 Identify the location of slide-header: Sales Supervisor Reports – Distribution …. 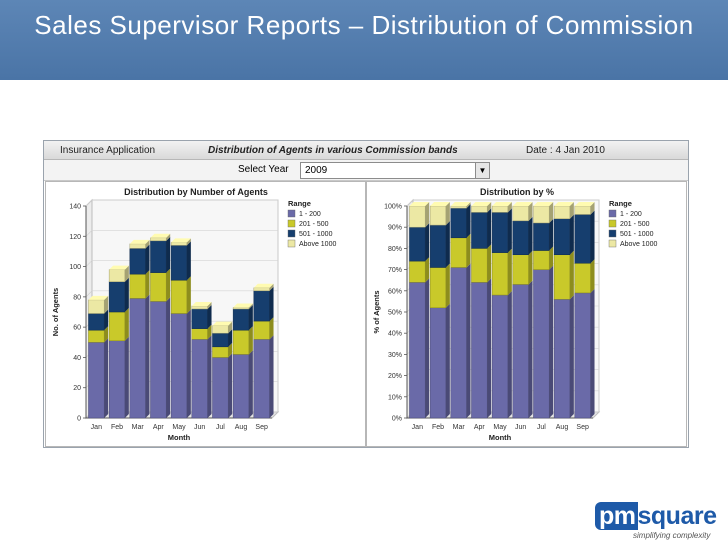
(364, 40).